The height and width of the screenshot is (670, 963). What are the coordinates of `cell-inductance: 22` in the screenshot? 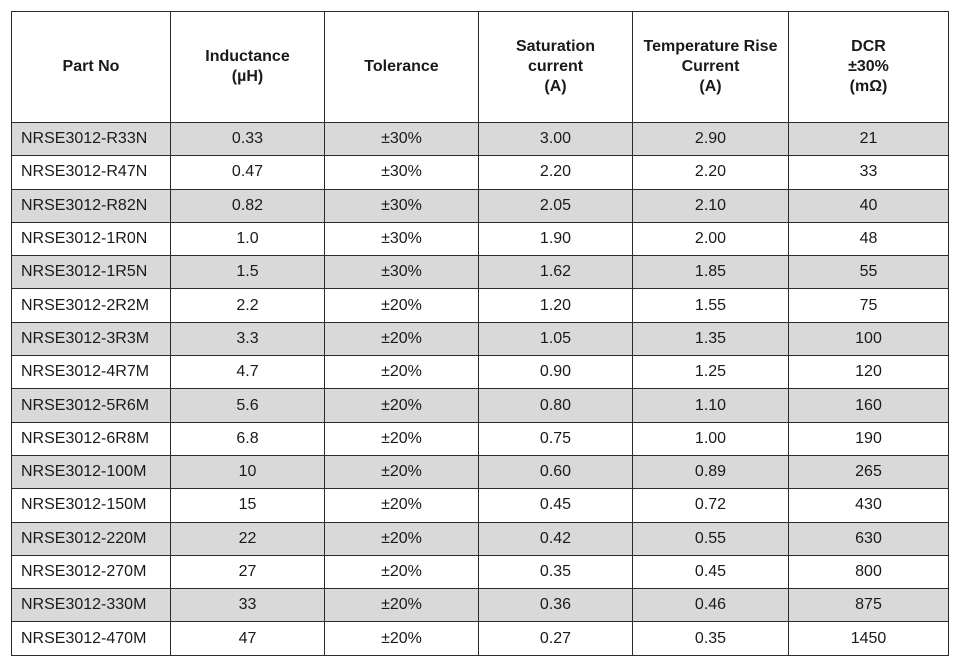 It's located at (247, 538).